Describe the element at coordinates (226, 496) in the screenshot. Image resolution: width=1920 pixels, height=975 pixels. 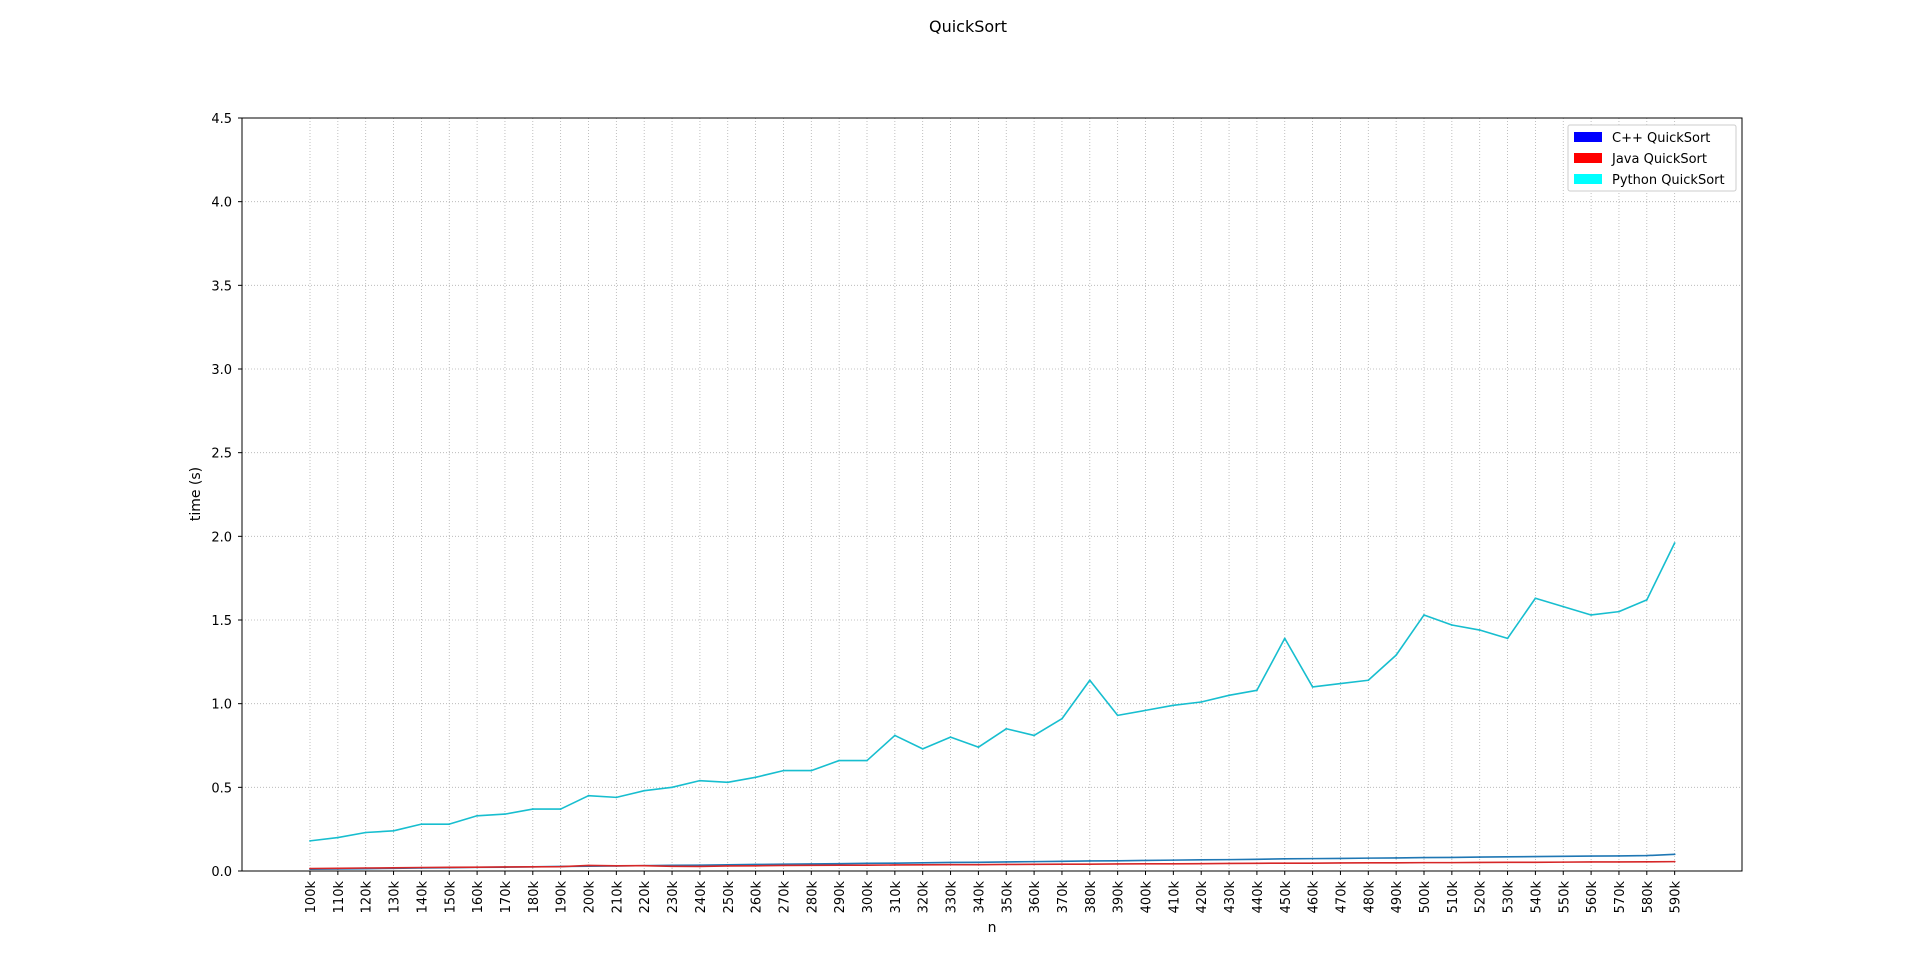
I see `y-axis: 0.0 0.5 1.0 1.5 2.0 2.5 3.0 3.5 4.0 4.5` at that location.